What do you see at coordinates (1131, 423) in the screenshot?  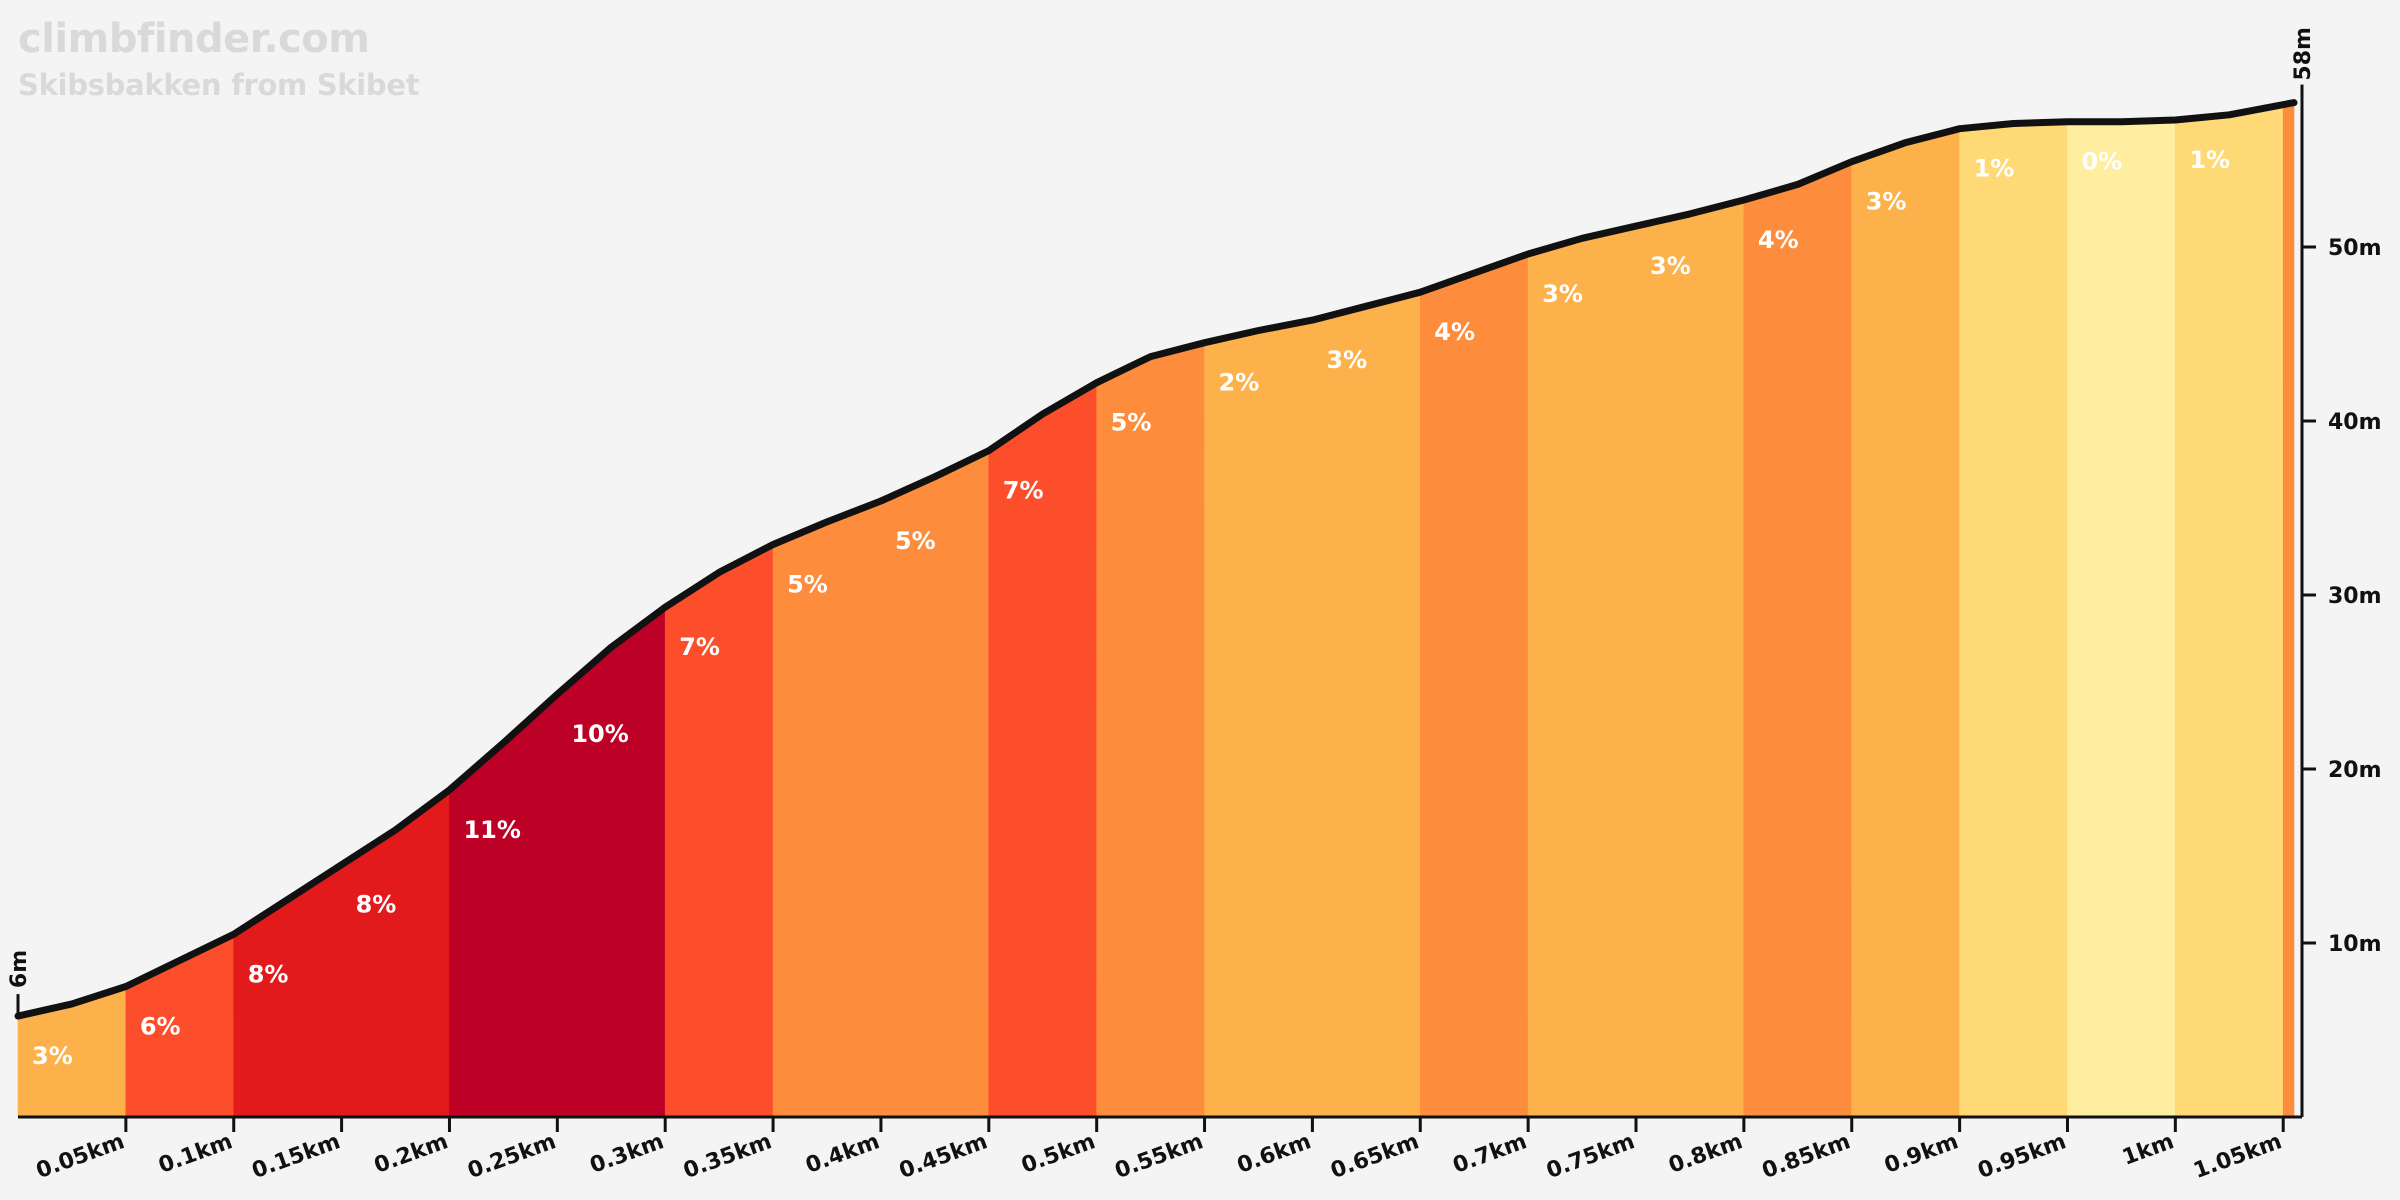 I see `grade-label-10: 5%` at bounding box center [1131, 423].